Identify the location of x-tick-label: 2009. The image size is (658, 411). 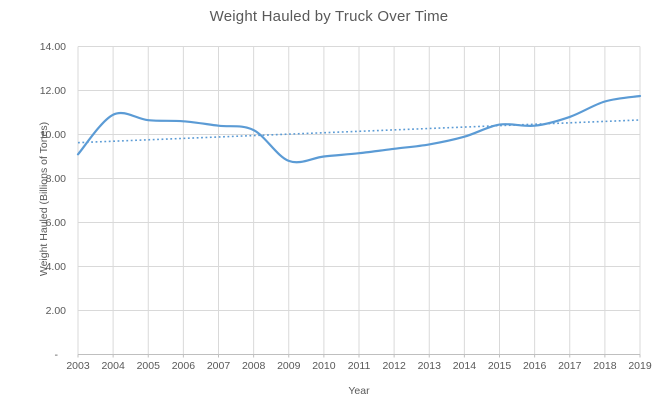
(289, 366).